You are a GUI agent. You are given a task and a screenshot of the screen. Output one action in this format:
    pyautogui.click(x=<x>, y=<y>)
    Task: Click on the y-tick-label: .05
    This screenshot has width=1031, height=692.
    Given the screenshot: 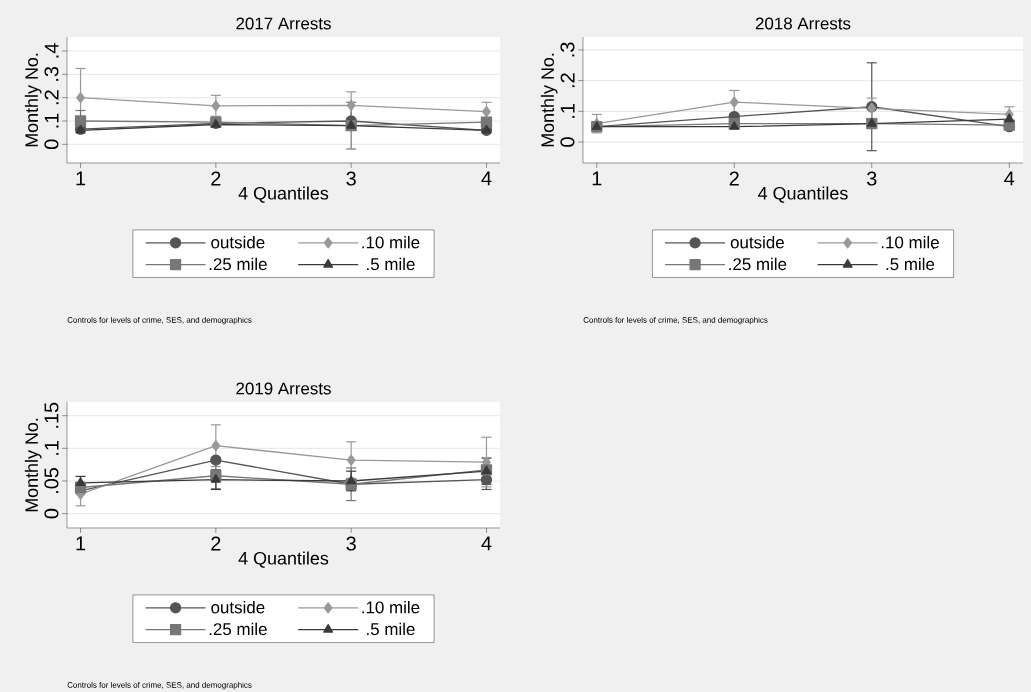 What is the action you would take?
    pyautogui.click(x=51, y=480)
    